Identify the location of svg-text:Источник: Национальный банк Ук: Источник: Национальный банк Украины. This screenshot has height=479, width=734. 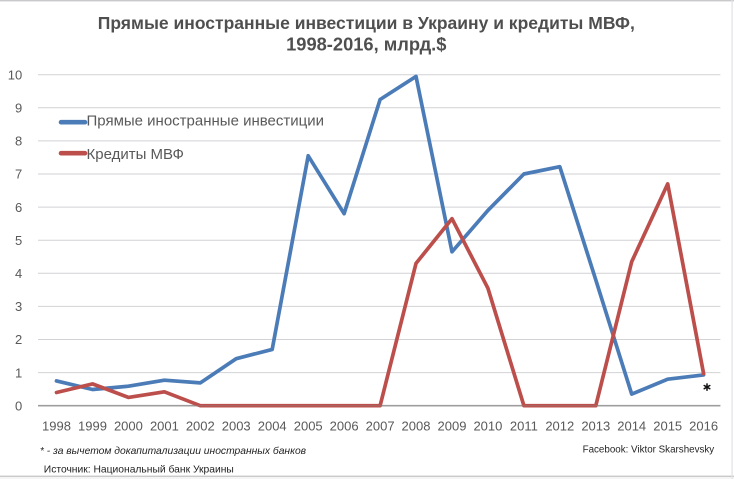
(139, 469).